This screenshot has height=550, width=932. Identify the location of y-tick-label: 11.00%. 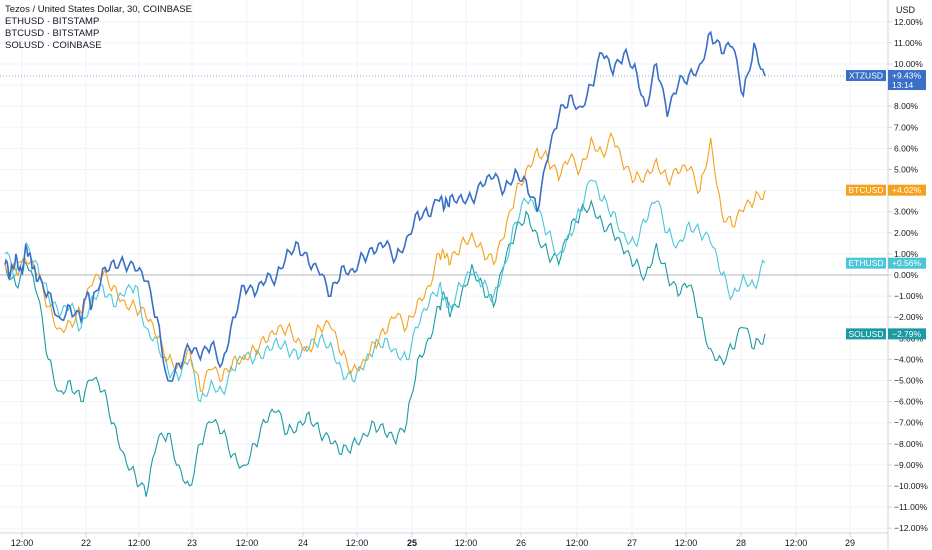
(908, 43).